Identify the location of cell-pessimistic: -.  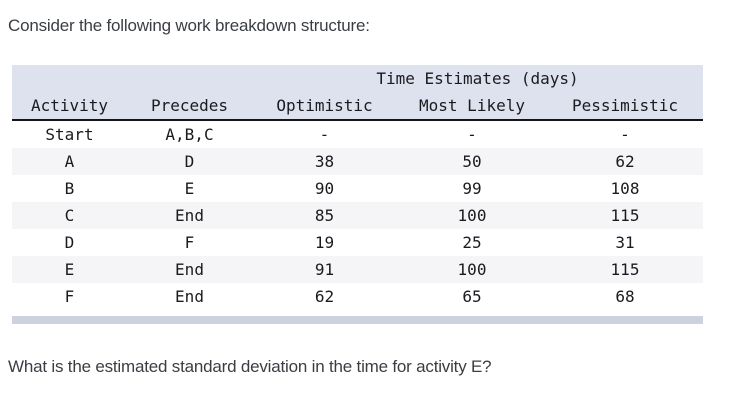
(625, 134).